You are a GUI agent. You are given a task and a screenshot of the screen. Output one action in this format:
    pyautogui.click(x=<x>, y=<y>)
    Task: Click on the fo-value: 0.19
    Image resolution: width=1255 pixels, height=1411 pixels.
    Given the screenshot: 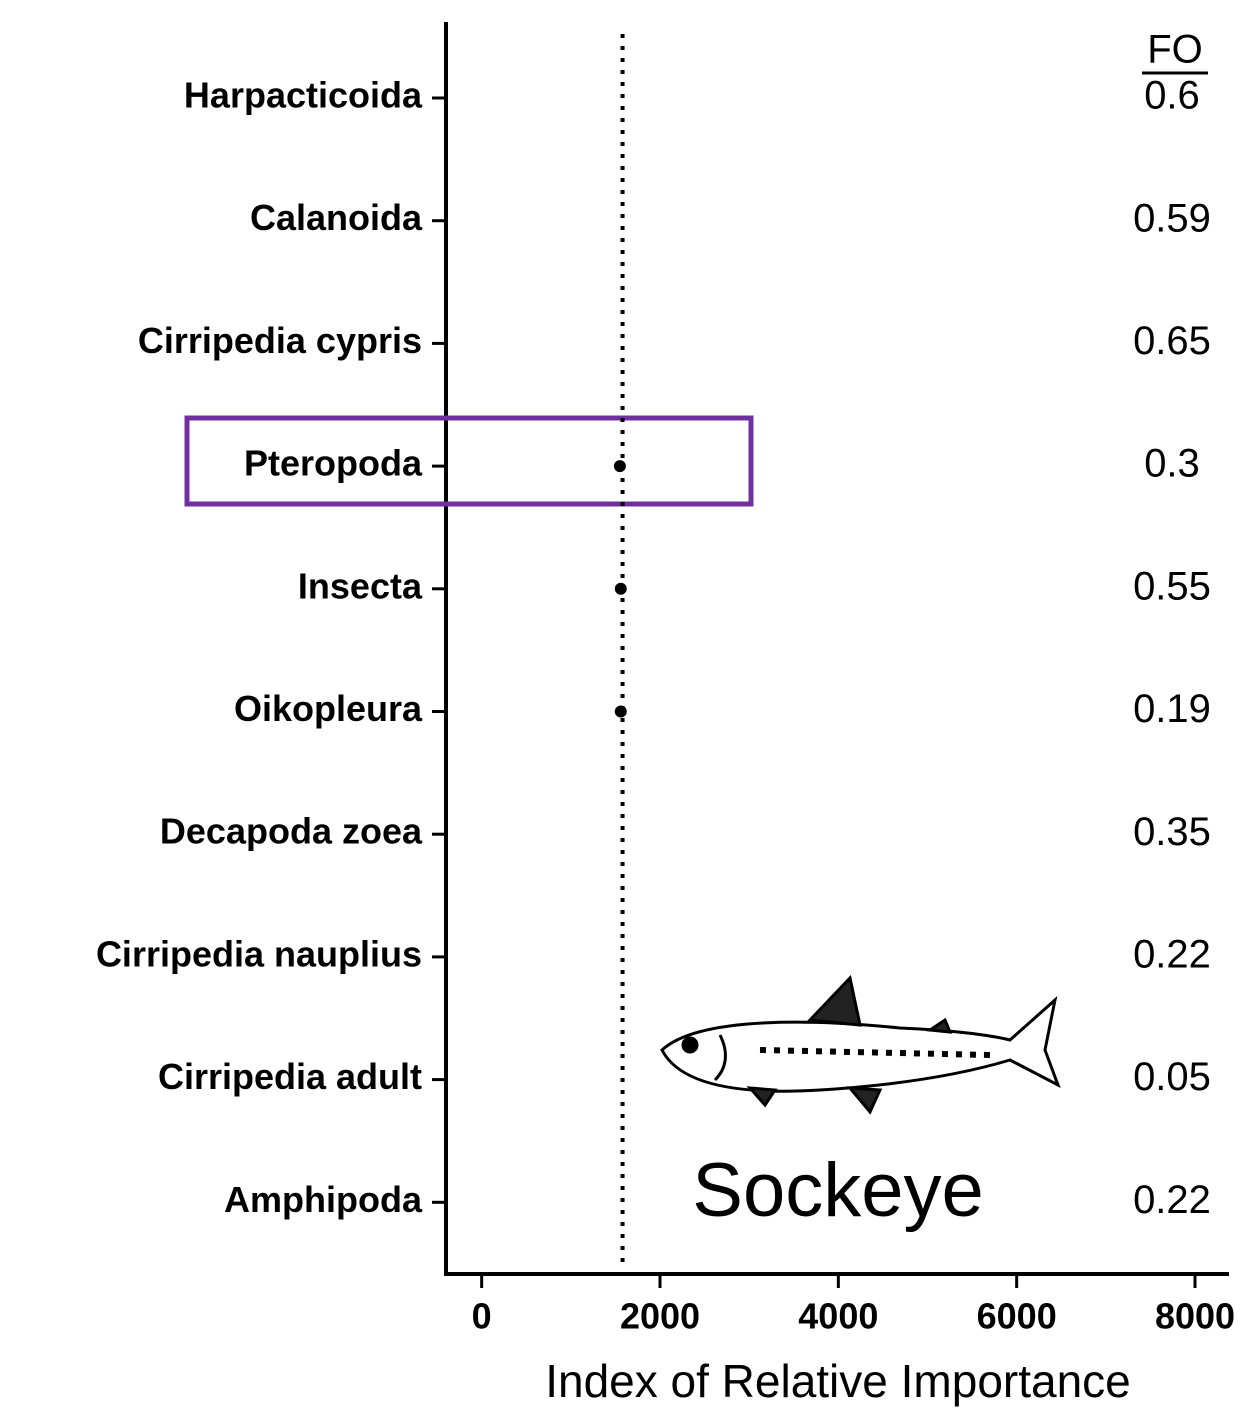 What is the action you would take?
    pyautogui.click(x=1172, y=709)
    